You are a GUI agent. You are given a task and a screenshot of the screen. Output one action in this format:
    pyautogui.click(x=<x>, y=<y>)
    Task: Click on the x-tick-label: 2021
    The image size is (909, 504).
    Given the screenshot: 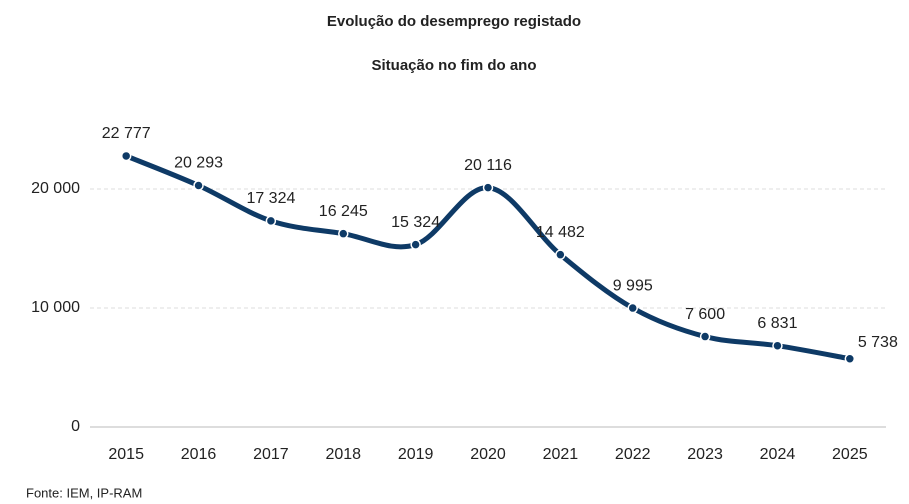 What is the action you would take?
    pyautogui.click(x=561, y=454)
    